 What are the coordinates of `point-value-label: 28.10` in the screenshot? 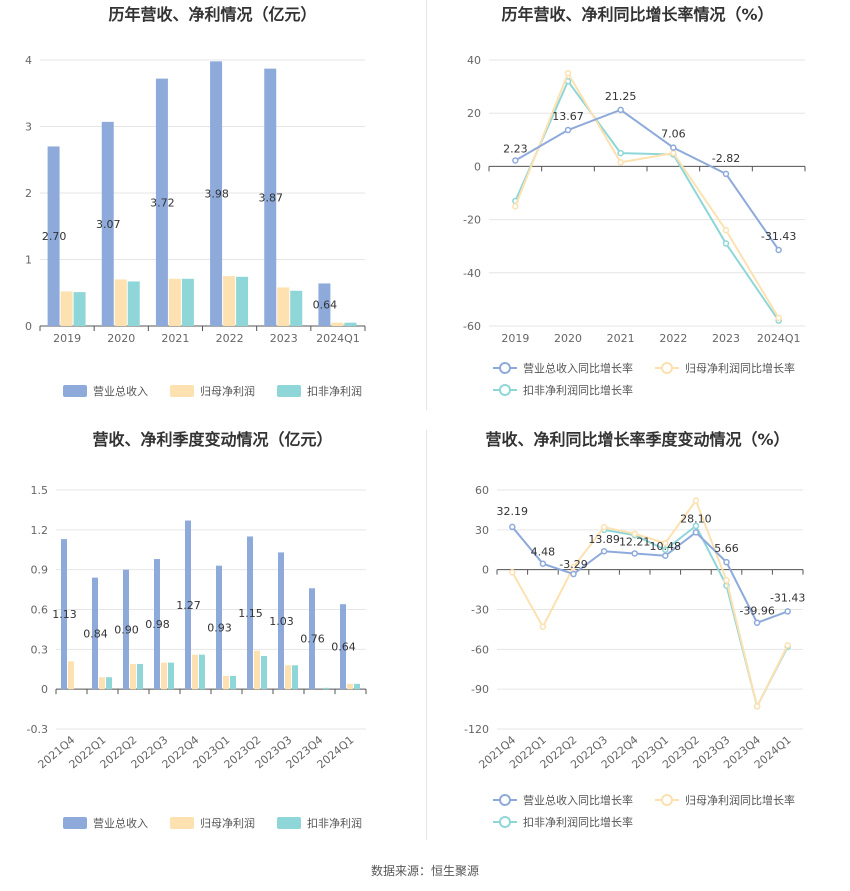 It's located at (696, 518).